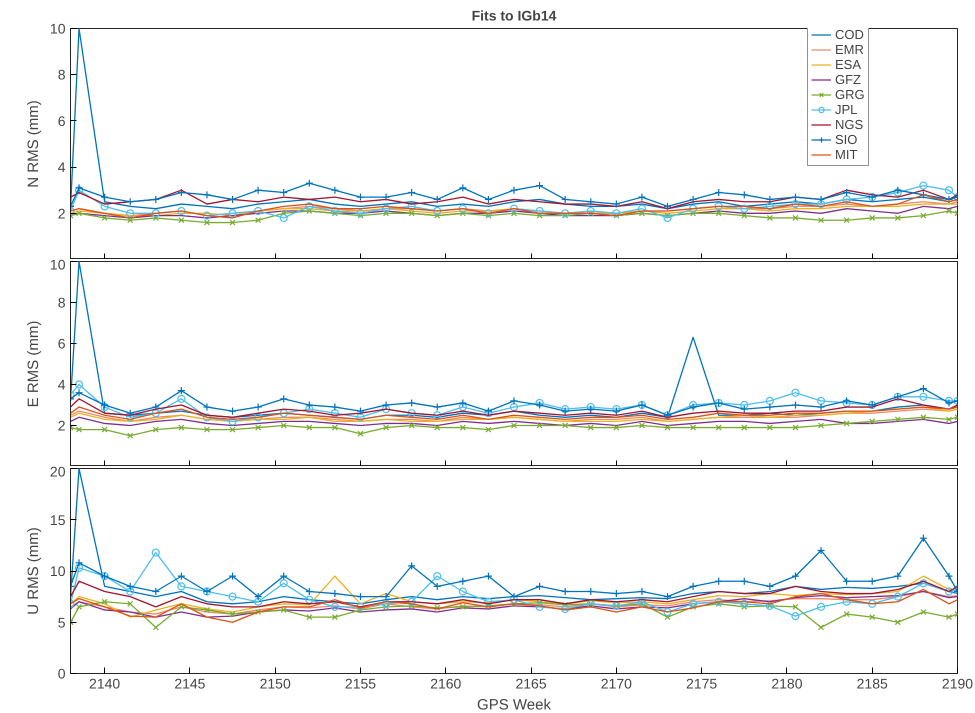  What do you see at coordinates (958, 684) in the screenshot?
I see `x-tick-label: 2190` at bounding box center [958, 684].